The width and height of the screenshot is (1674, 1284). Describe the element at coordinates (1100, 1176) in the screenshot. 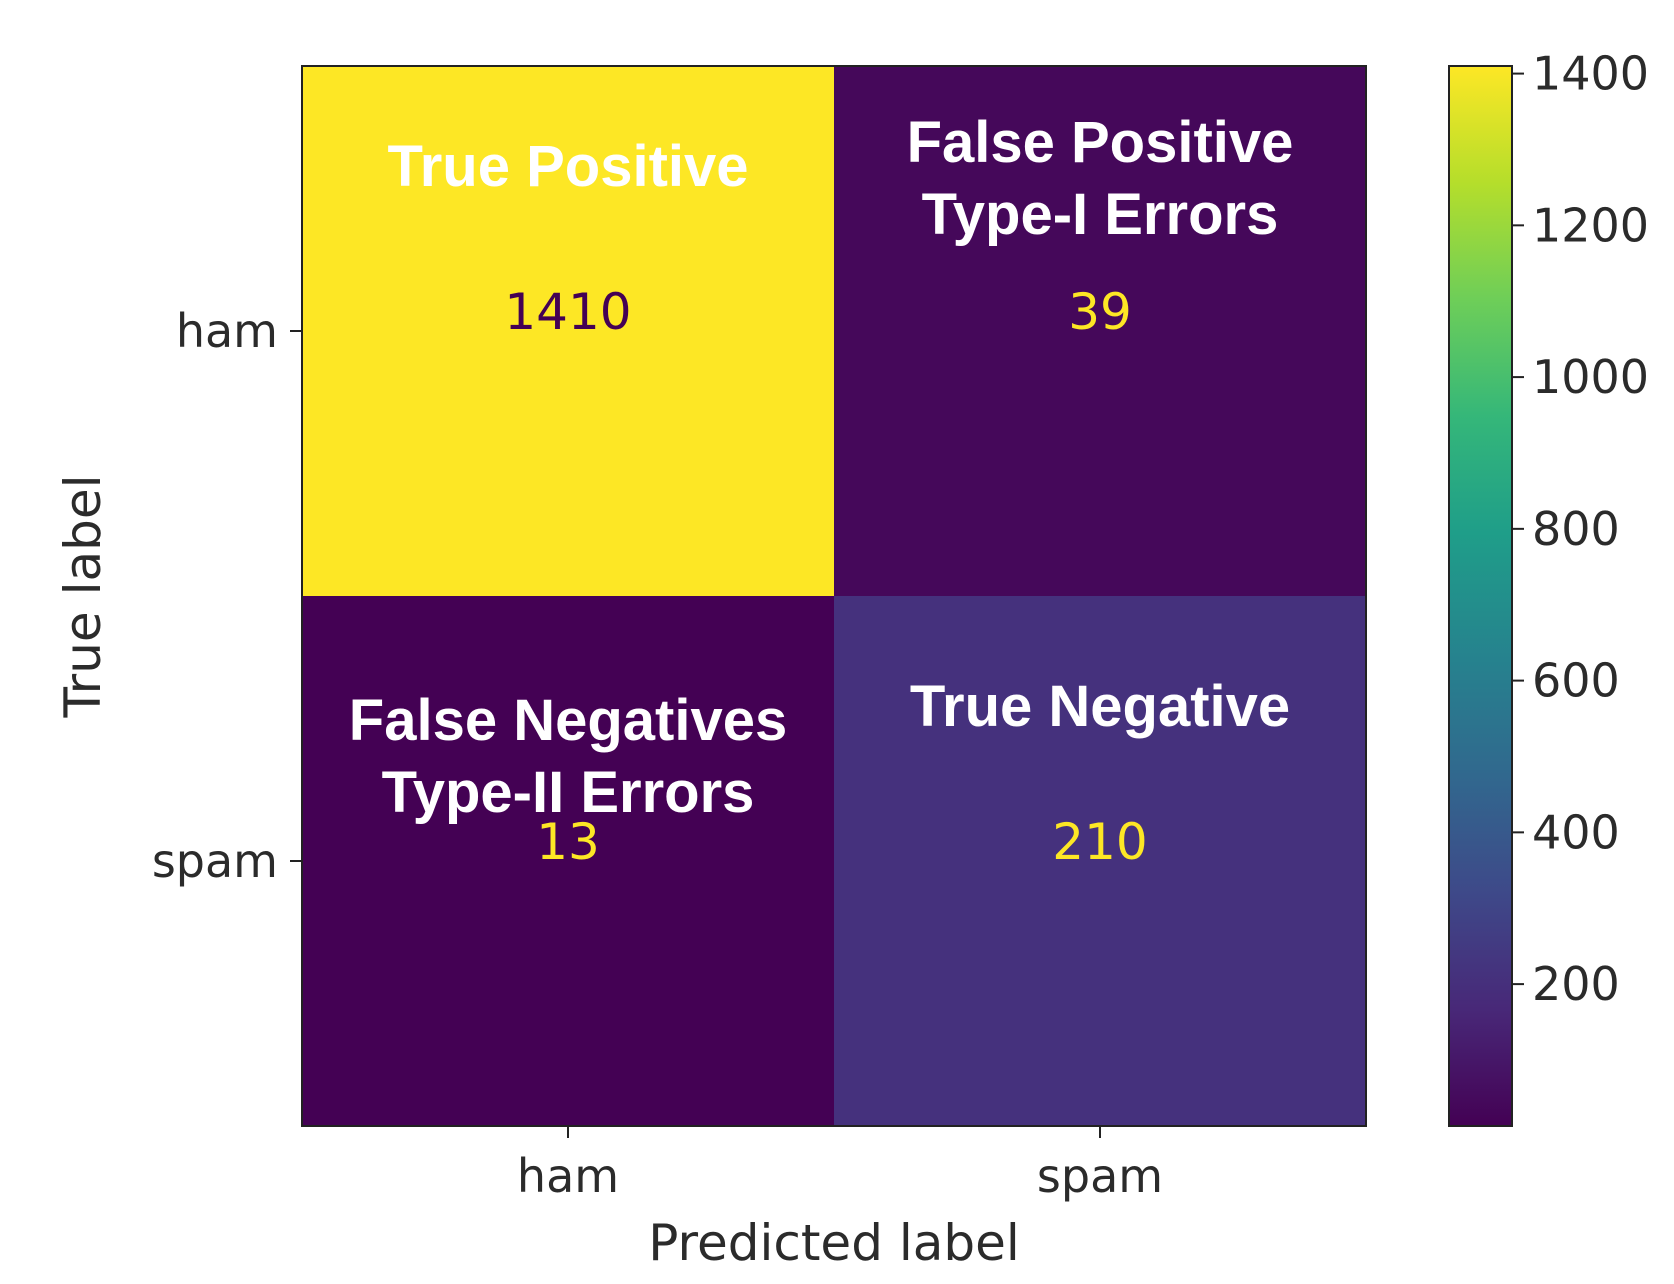

I see `x-tick-label: spam` at that location.